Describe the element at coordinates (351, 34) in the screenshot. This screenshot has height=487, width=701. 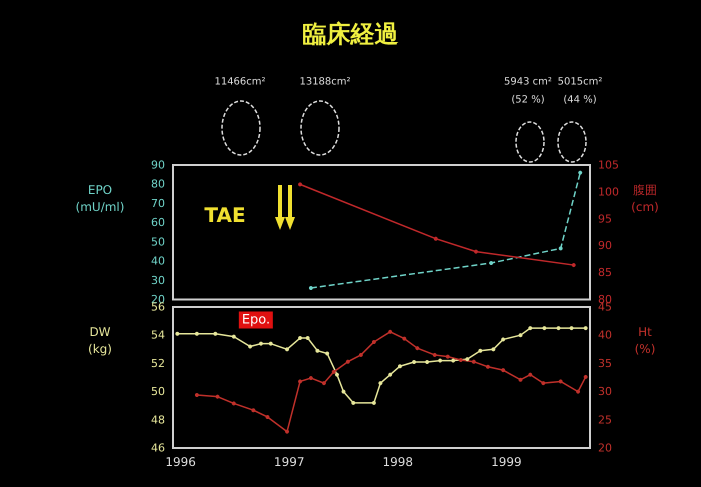
I see `chart-title: 臨床経過` at that location.